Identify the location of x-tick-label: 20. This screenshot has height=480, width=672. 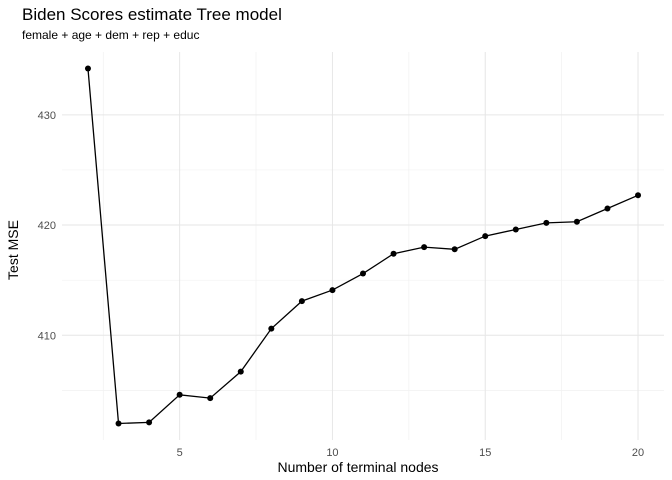
(638, 453).